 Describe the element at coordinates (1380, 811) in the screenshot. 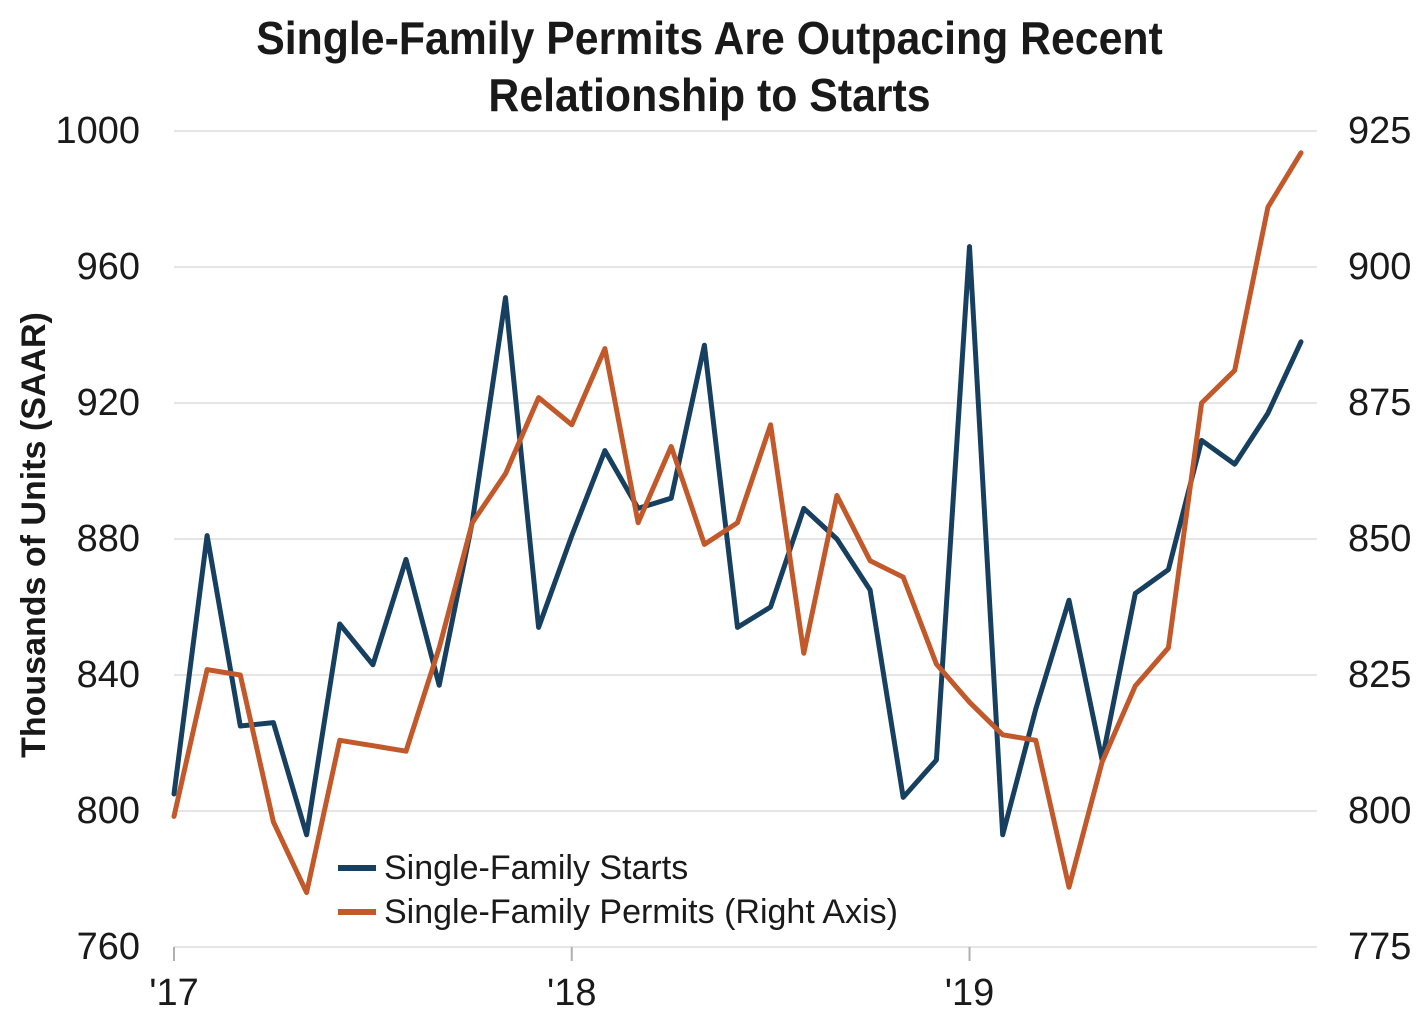

I see `right-axis-tick-label: 800` at that location.